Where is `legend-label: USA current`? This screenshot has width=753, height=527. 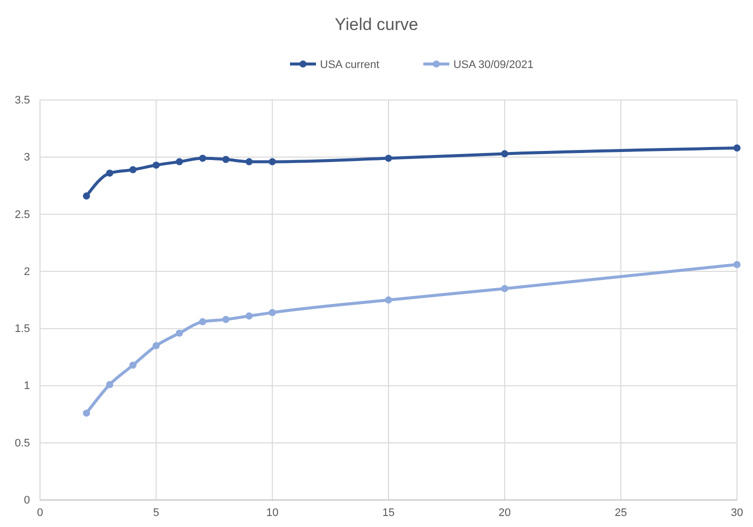 legend-label: USA current is located at coordinates (350, 65).